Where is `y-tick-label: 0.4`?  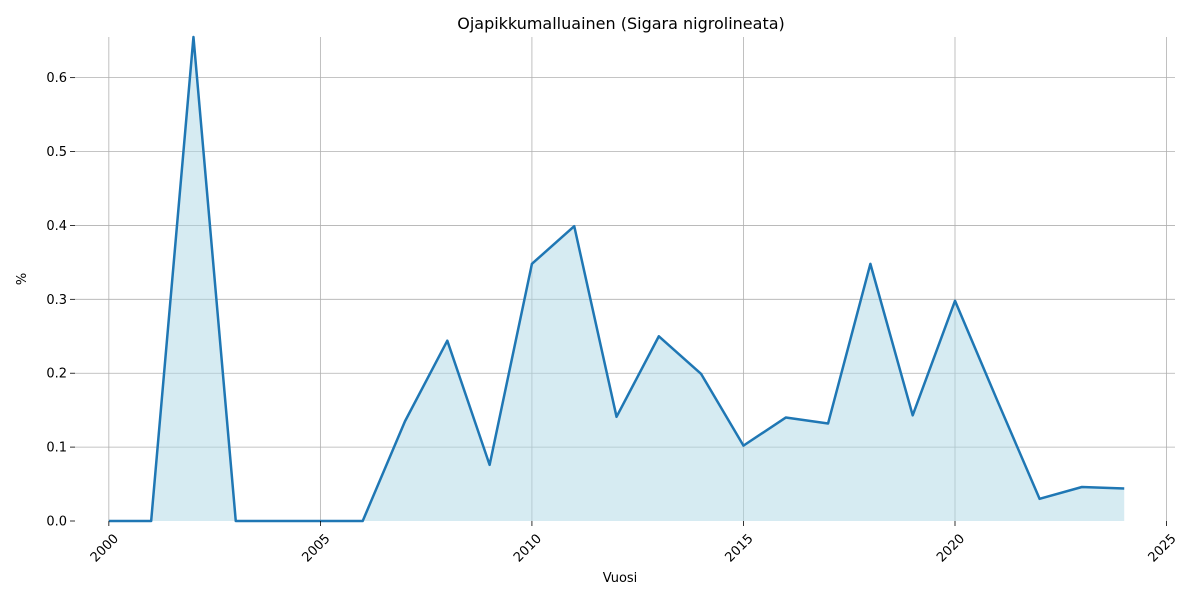
y-tick-label: 0.4 is located at coordinates (56, 226).